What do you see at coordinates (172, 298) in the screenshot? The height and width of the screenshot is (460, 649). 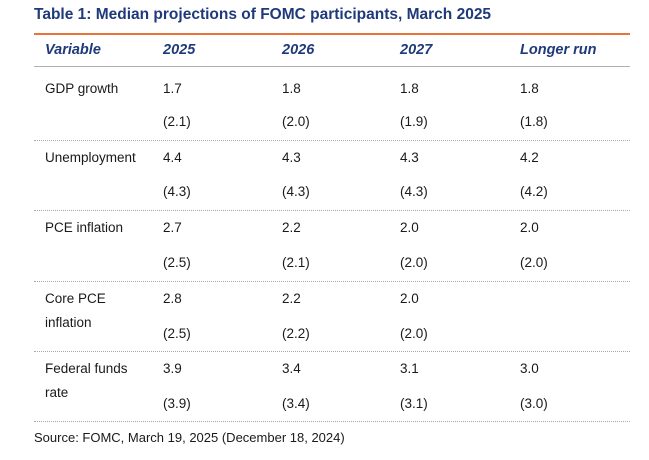 I see `value-2025: 2.8` at bounding box center [172, 298].